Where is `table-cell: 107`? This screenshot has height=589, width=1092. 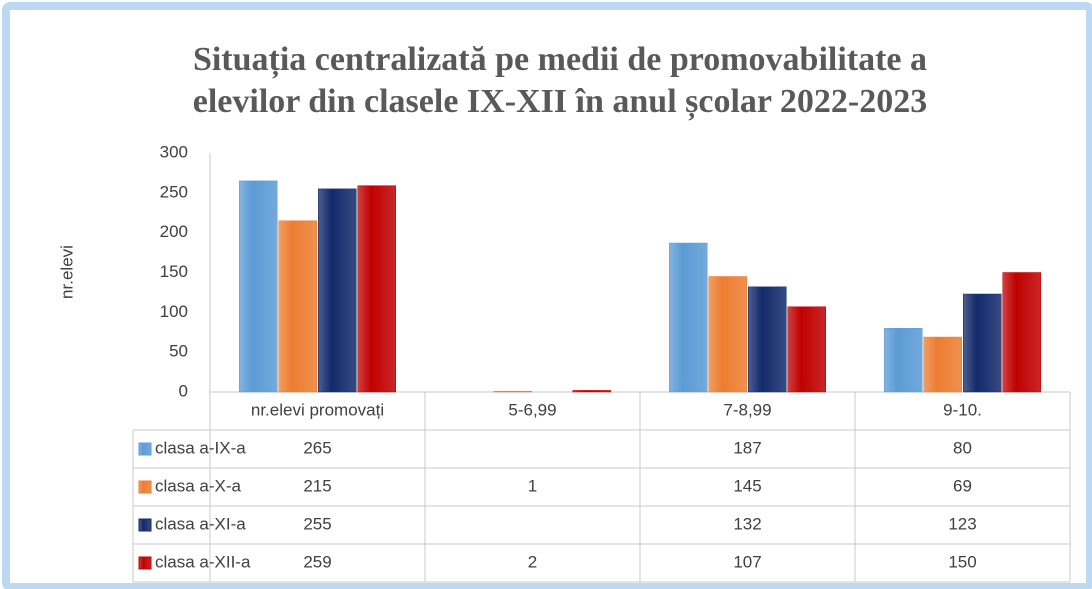 table-cell: 107 is located at coordinates (747, 561).